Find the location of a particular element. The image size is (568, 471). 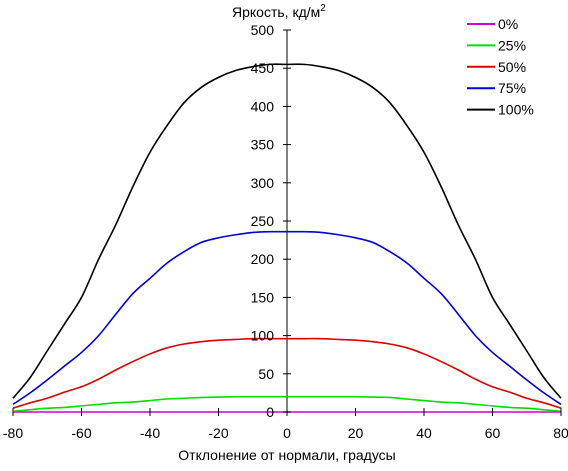

y-tick-label: 50 is located at coordinates (266, 374).